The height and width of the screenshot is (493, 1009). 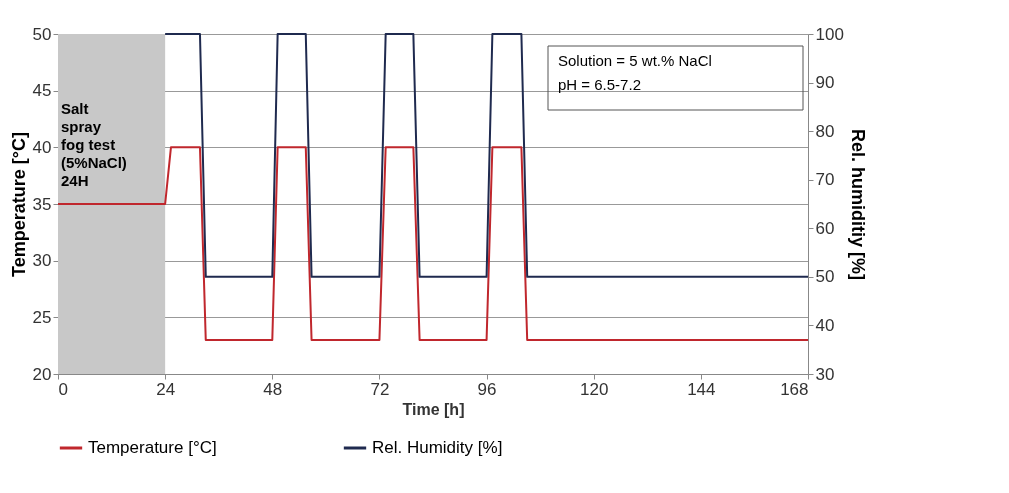 What do you see at coordinates (42, 91) in the screenshot?
I see `y-tick-label: 45` at bounding box center [42, 91].